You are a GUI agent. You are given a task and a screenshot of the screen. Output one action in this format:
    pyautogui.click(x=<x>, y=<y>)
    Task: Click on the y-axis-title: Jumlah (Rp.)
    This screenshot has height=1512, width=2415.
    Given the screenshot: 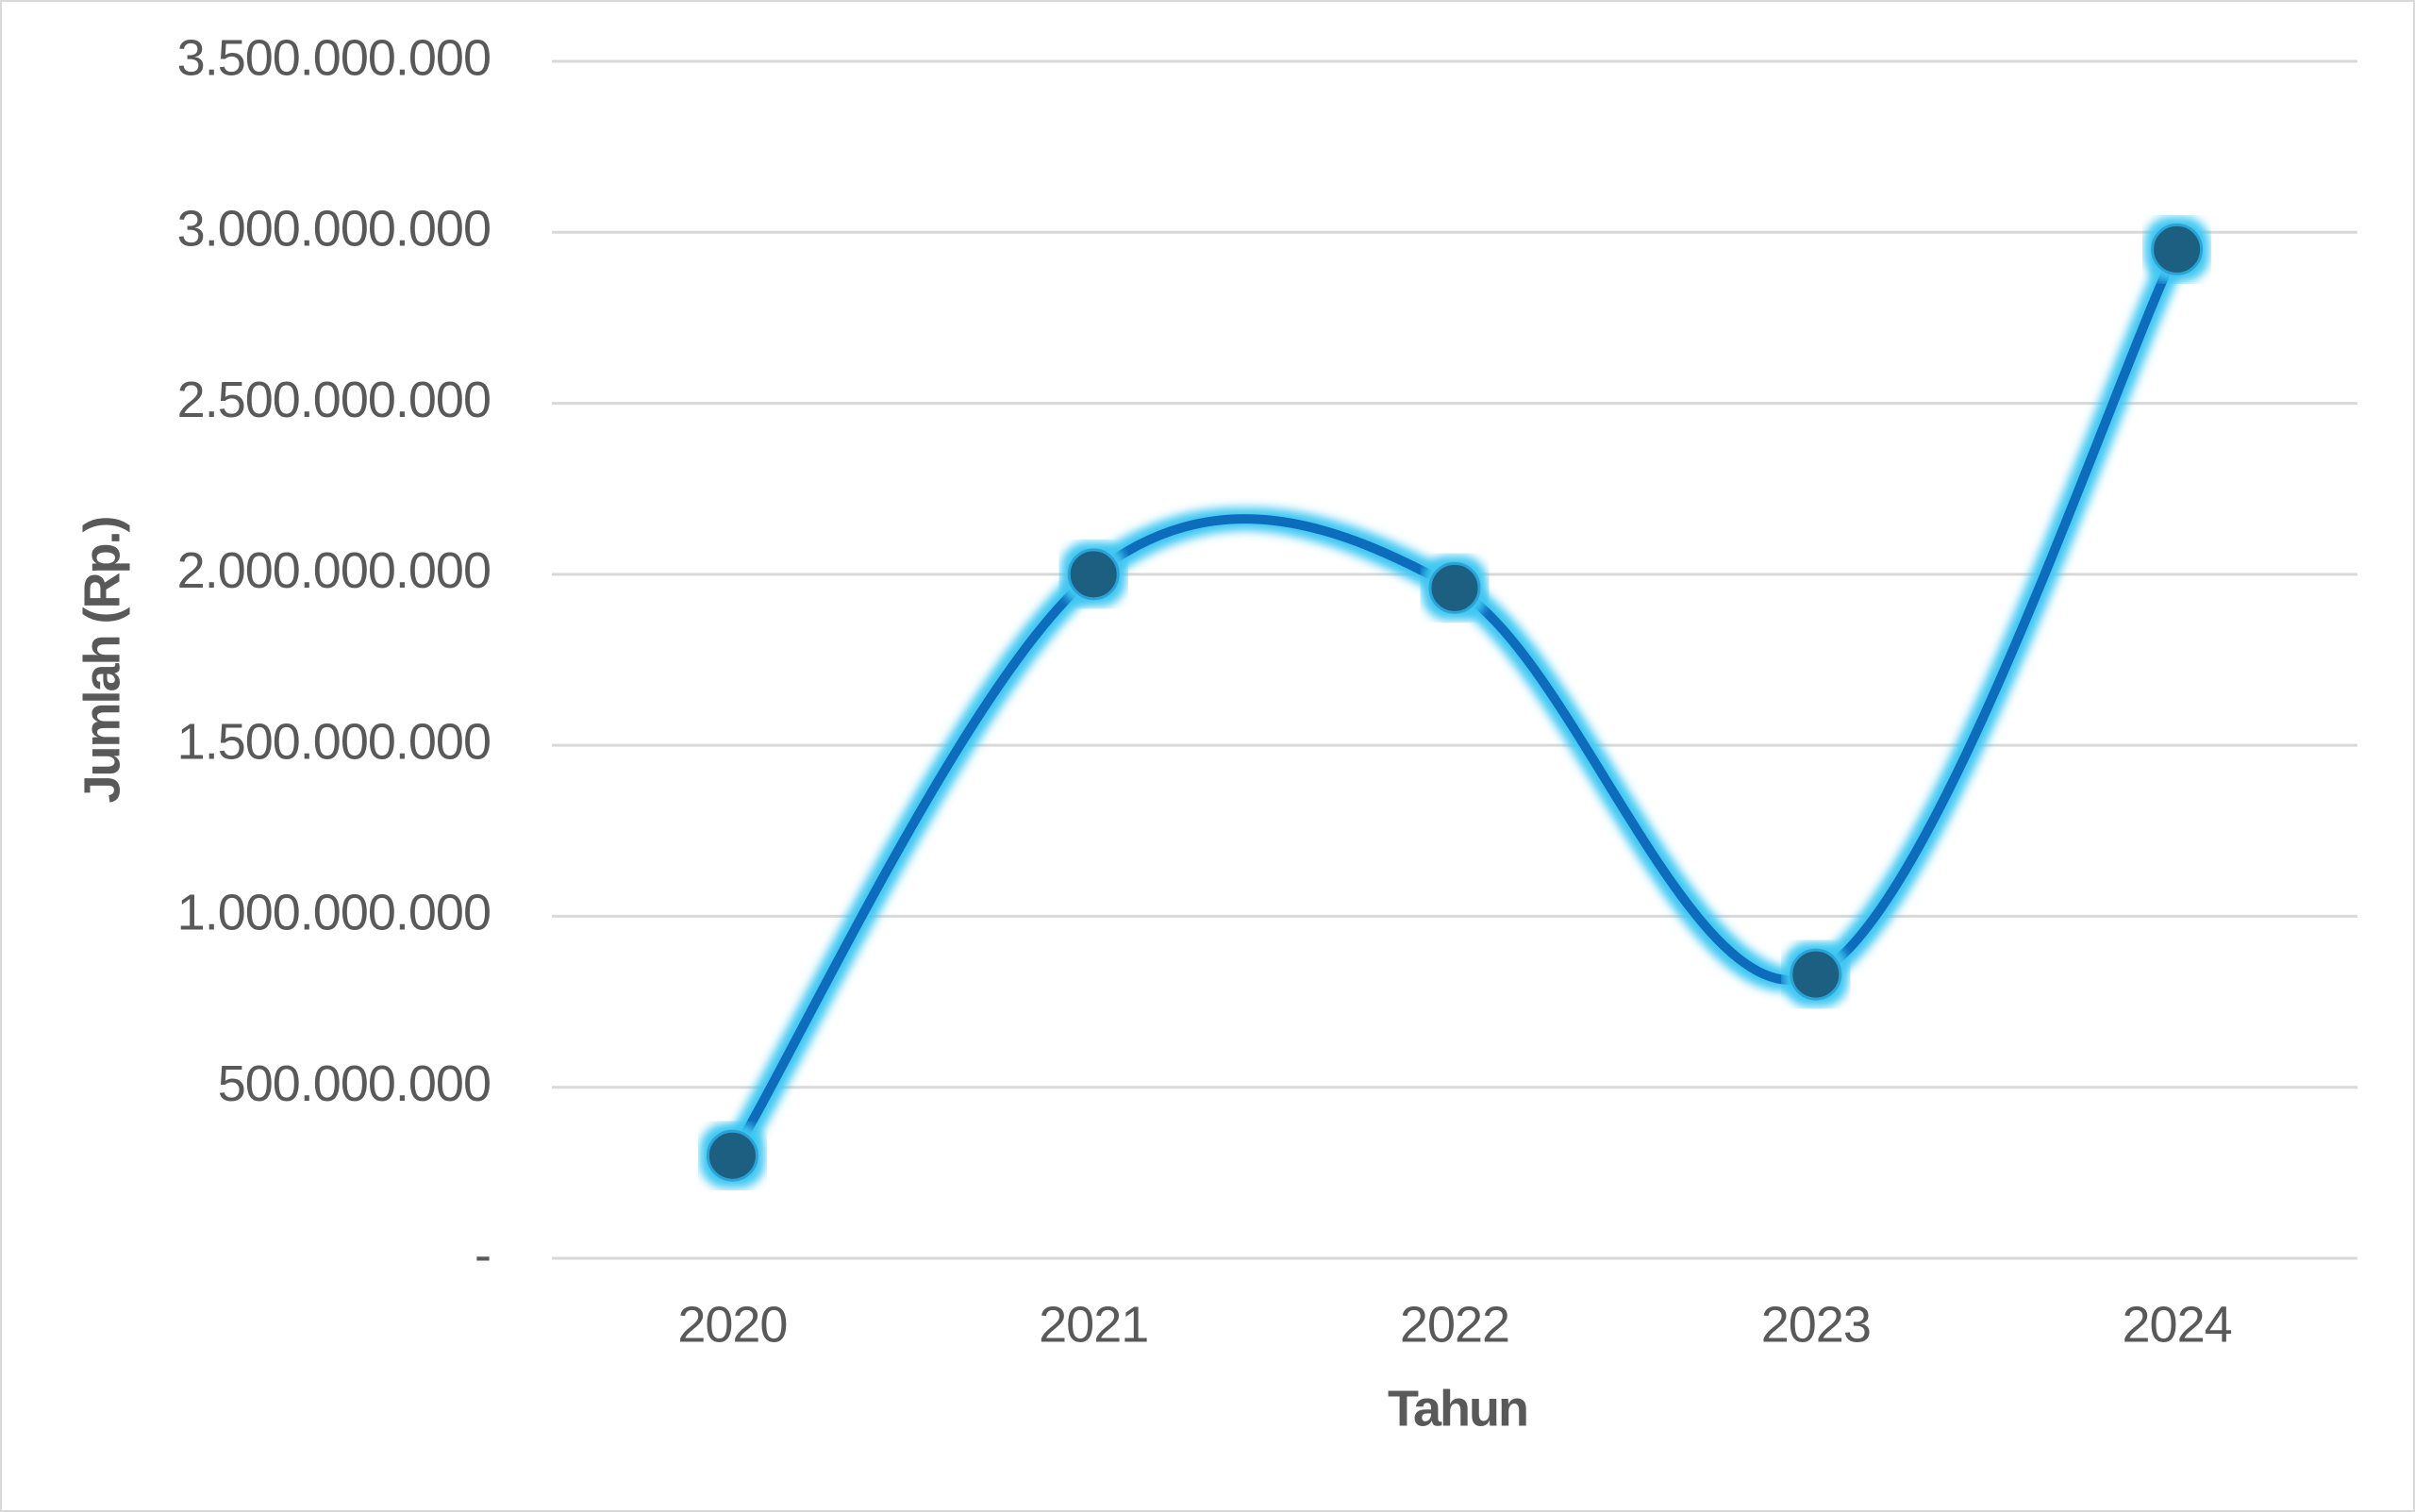 What is the action you would take?
    pyautogui.click(x=102, y=660)
    